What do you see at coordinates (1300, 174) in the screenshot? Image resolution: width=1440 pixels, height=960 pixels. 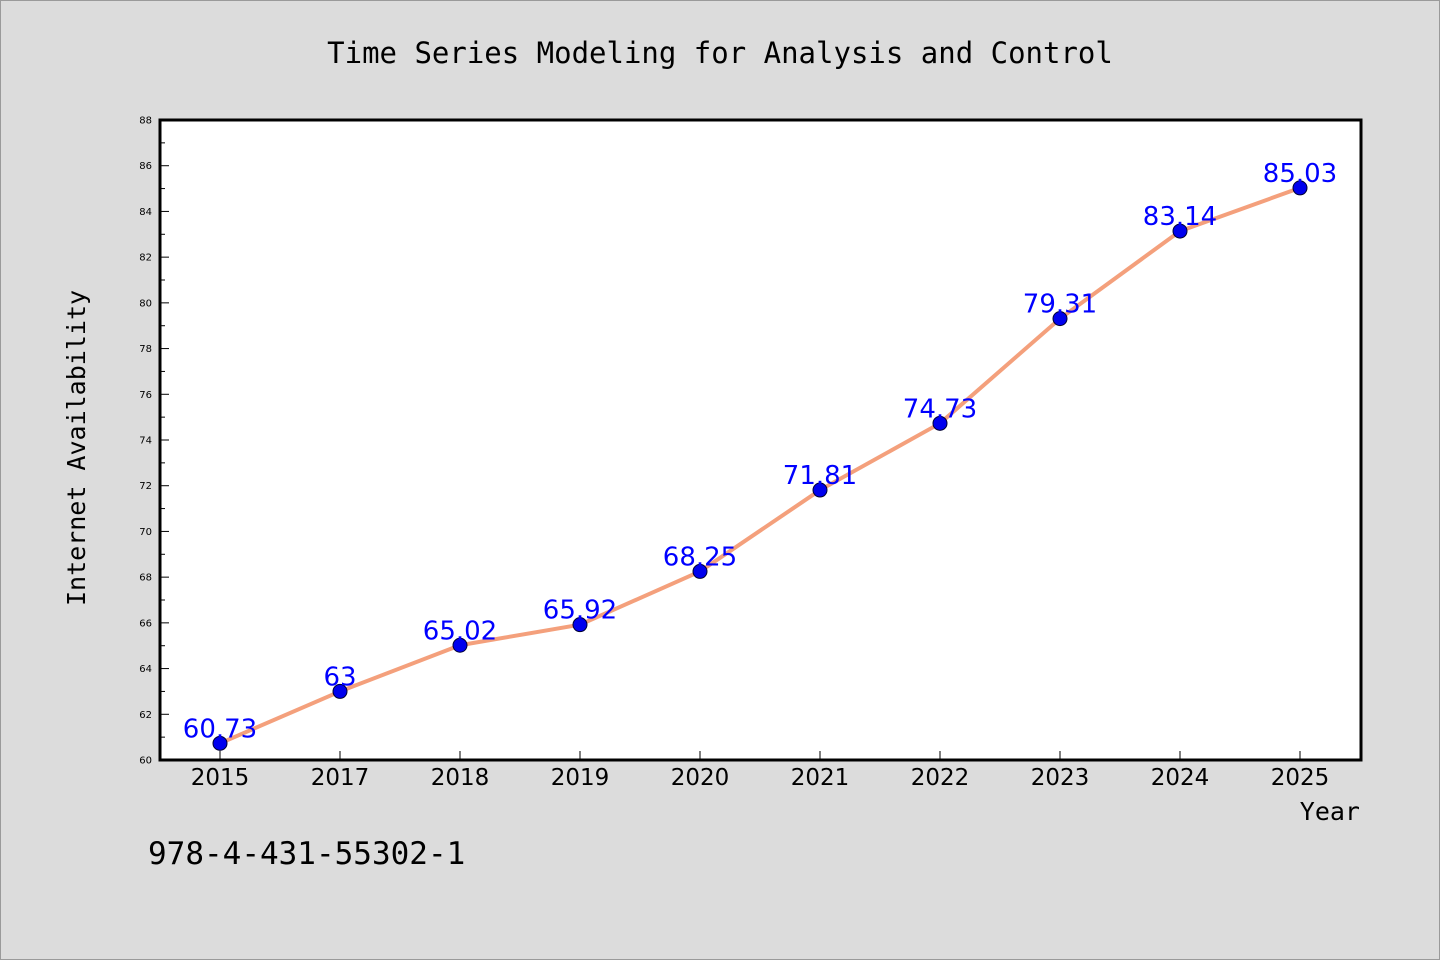 I see `data-label: 85.03` at bounding box center [1300, 174].